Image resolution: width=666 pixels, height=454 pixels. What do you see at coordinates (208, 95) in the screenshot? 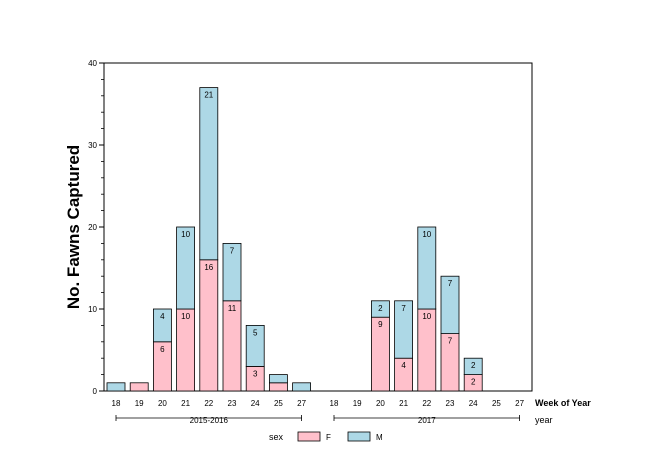
I see `data-label-M: 21` at bounding box center [208, 95].